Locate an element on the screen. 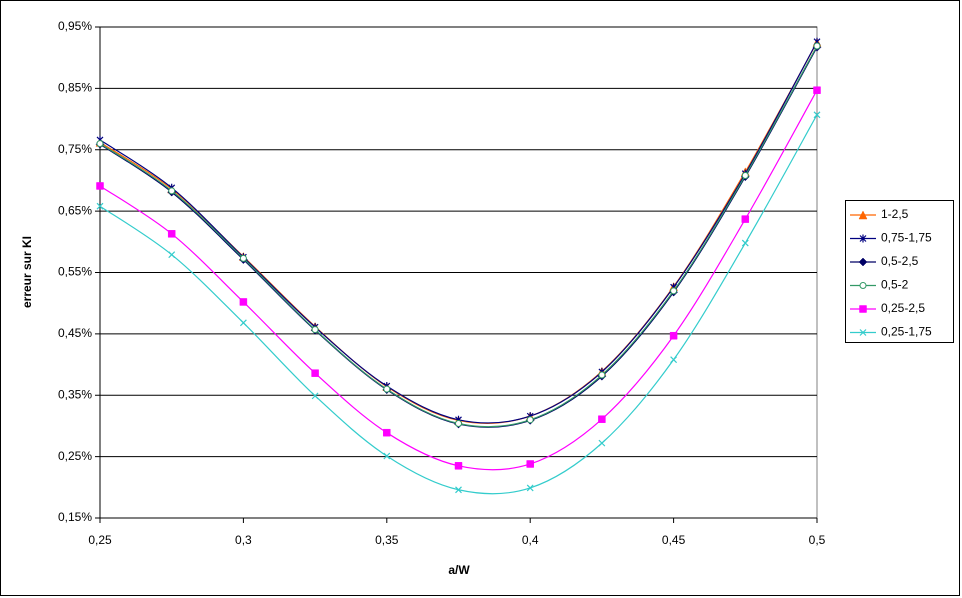  y-tick-label: 0,75% is located at coordinates (75, 149).